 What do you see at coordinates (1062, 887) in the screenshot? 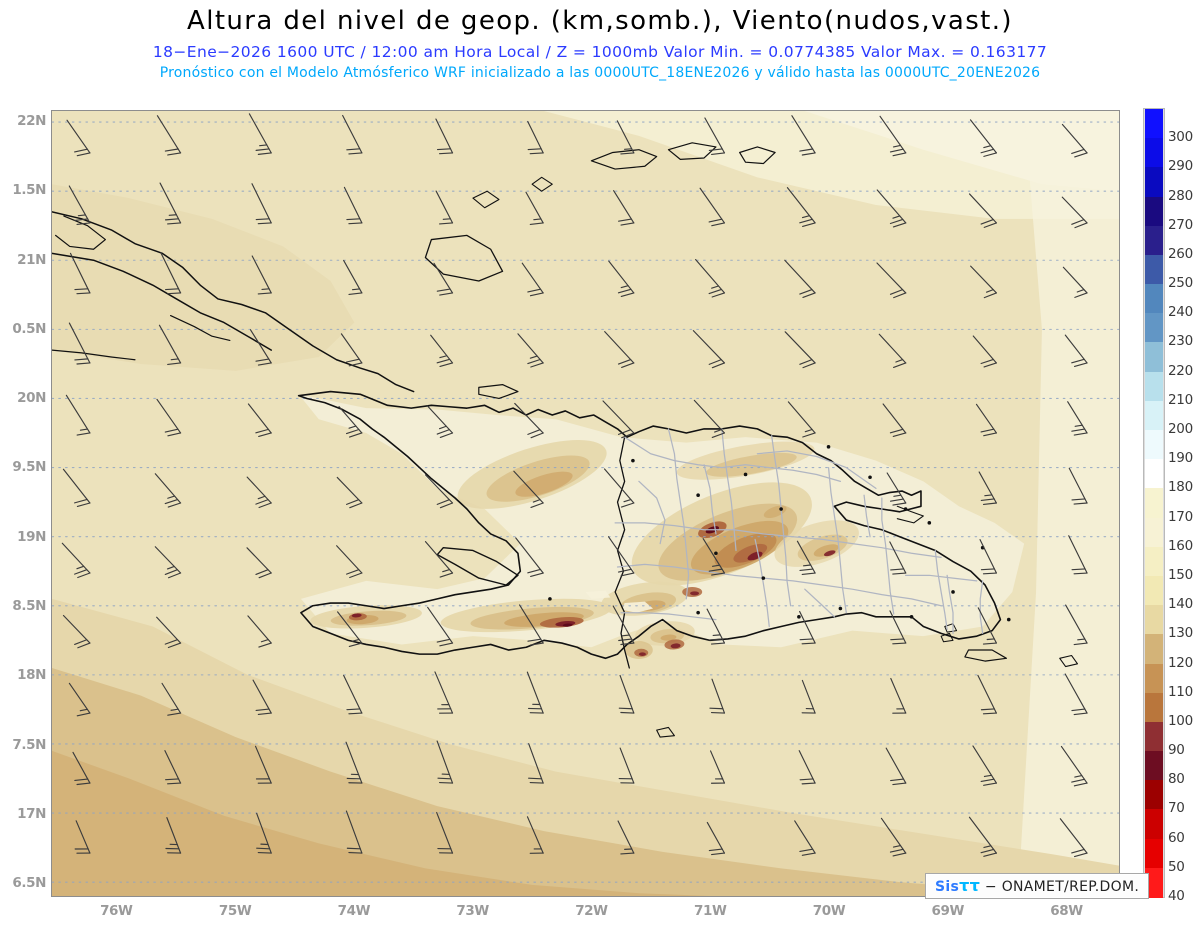
I see `watermark-suffix: − ONAMET/REP.DOM.` at bounding box center [1062, 887].